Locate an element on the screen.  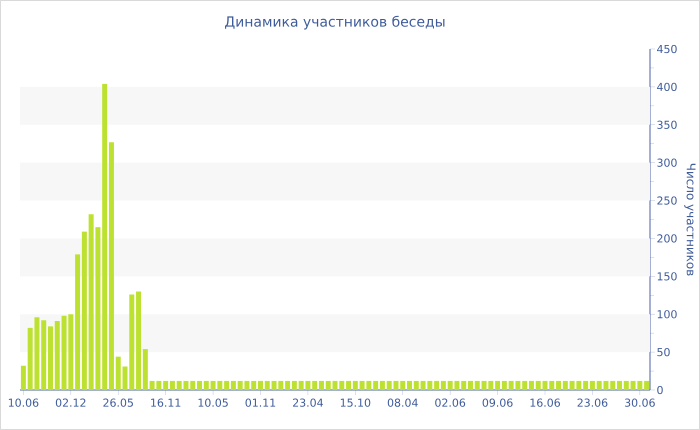
x-tick-label: 01.11 is located at coordinates (261, 402).